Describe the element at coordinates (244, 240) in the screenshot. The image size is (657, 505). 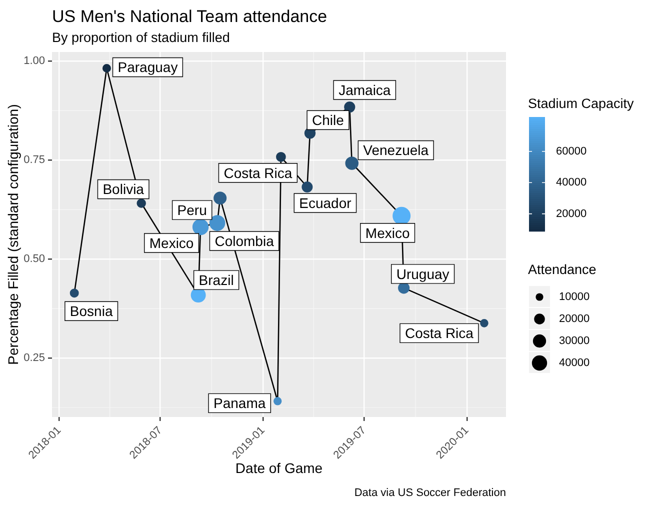
I see `data-label: Colombia` at that location.